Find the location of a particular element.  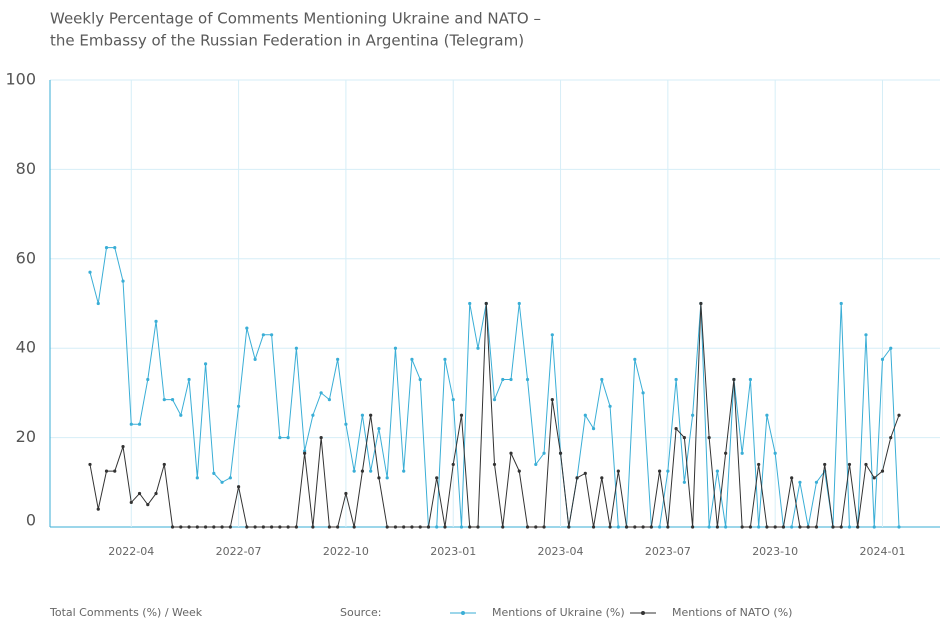

legend-label: Mentions of Ukraine (%) is located at coordinates (558, 612).